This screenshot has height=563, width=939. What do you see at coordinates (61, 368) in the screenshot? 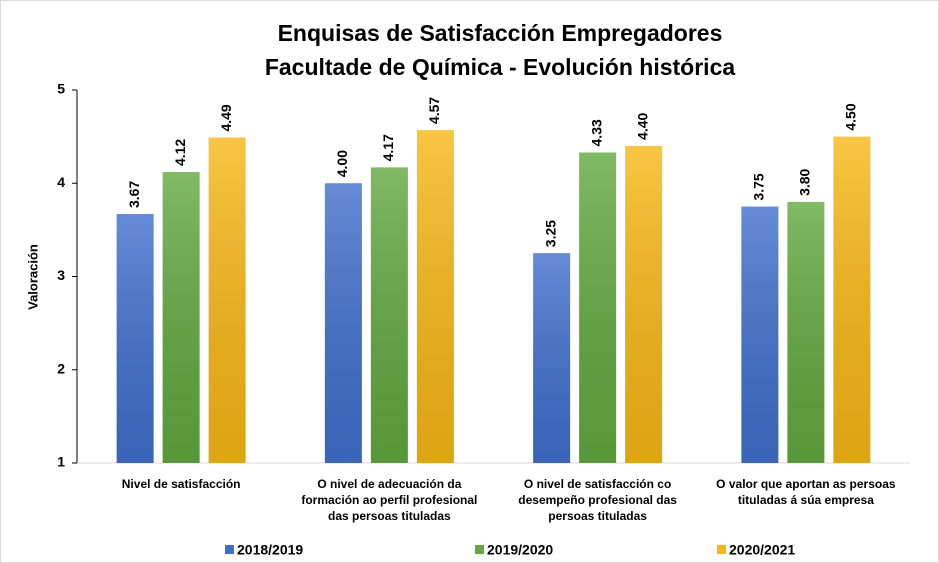
I see `y-tick-label: 2` at bounding box center [61, 368].